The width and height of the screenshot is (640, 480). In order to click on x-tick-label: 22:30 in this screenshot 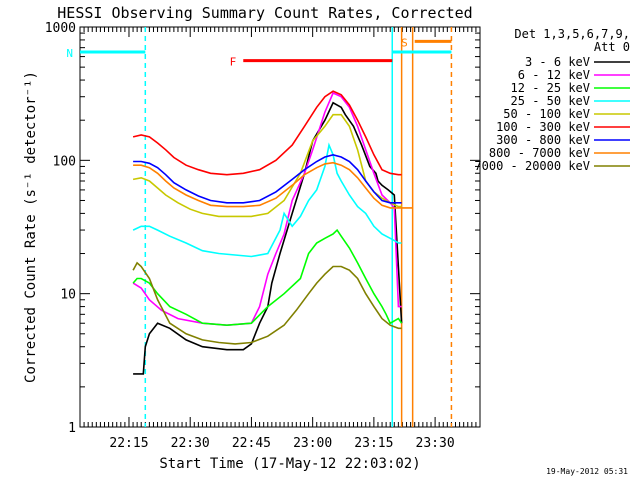, I will do `click(190, 443)`.